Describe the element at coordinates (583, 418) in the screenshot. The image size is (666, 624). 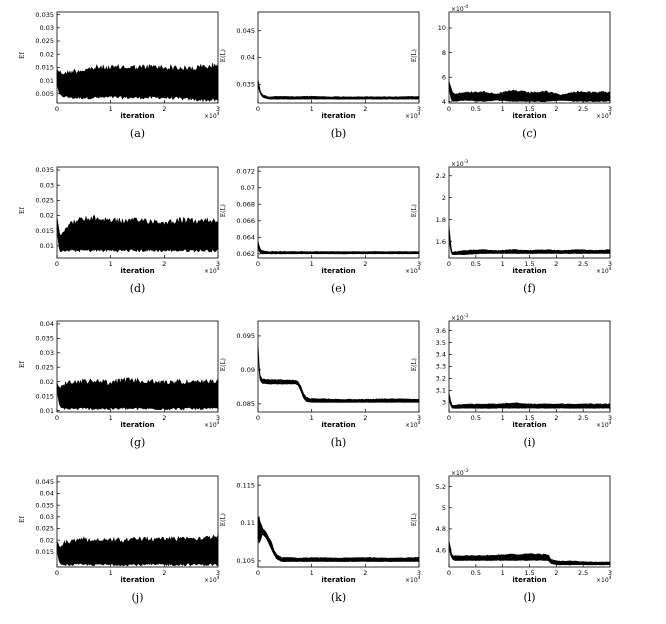
I see `x-tick-label: 2.5` at that location.